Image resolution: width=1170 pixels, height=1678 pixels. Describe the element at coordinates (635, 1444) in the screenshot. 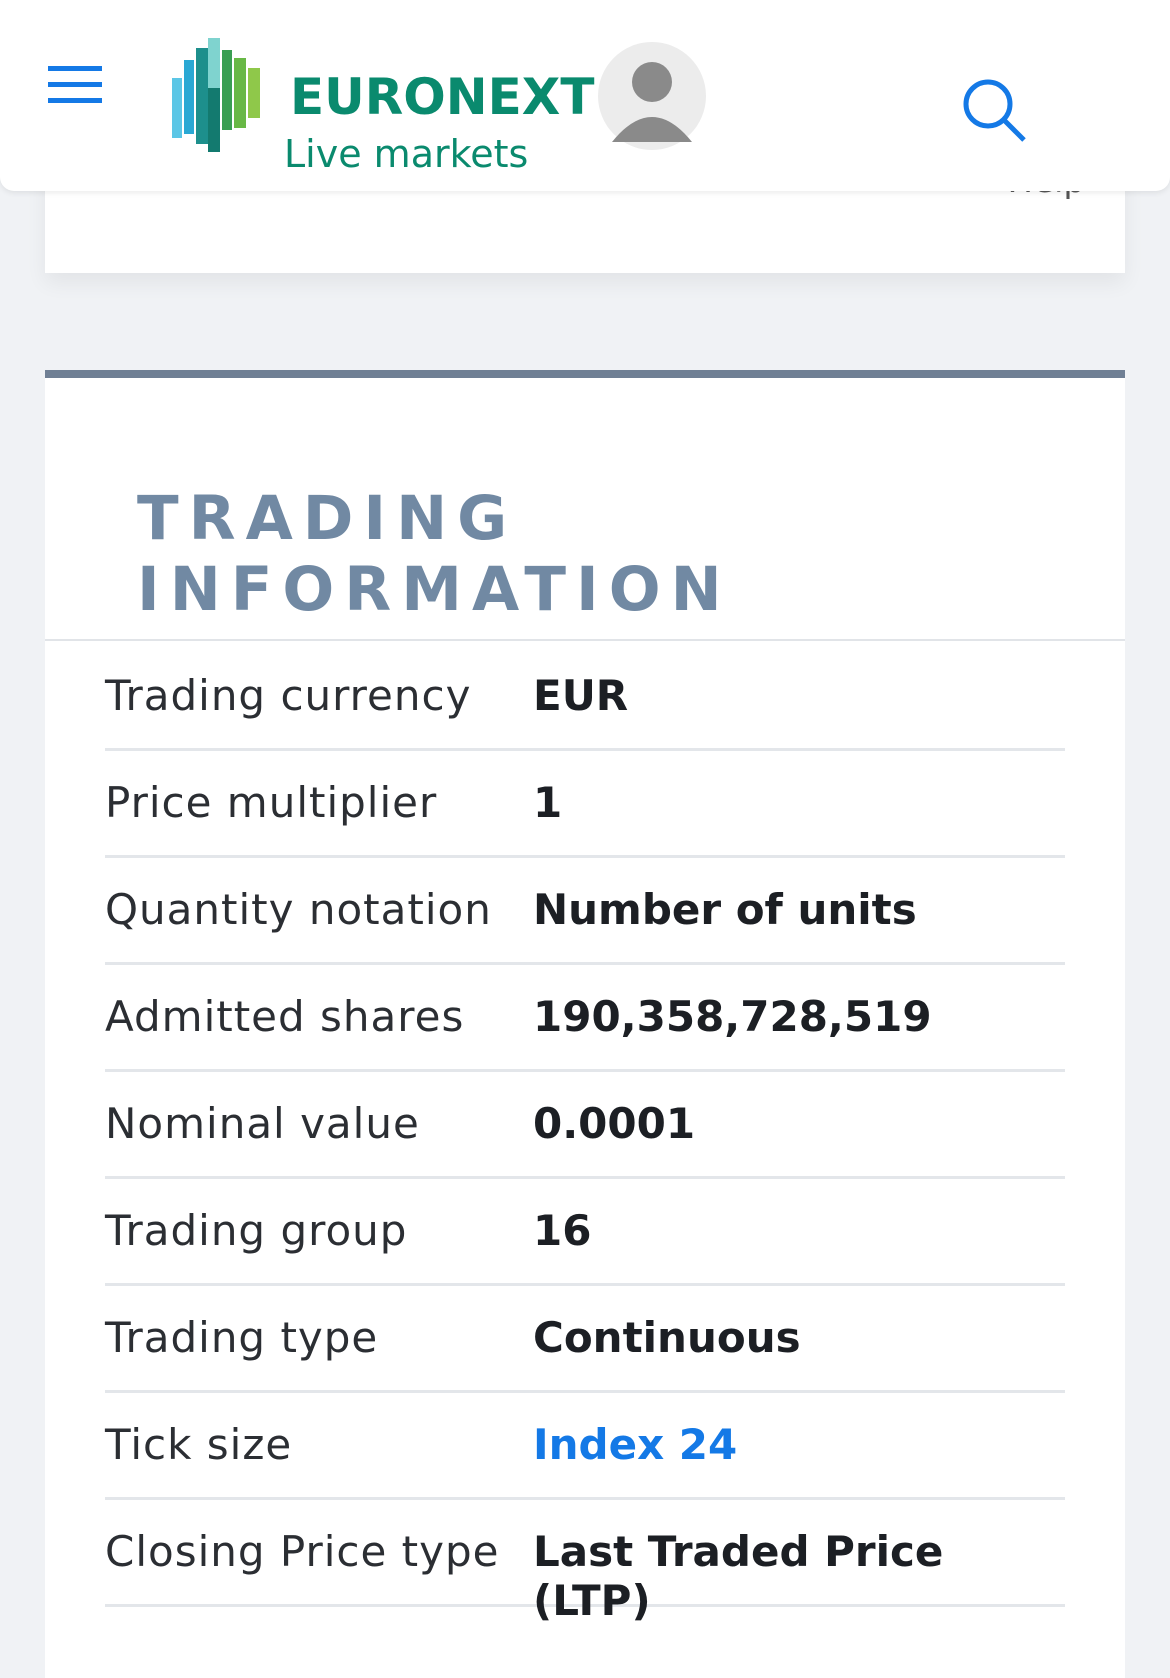

I see `row-value-link: Index 24` at that location.